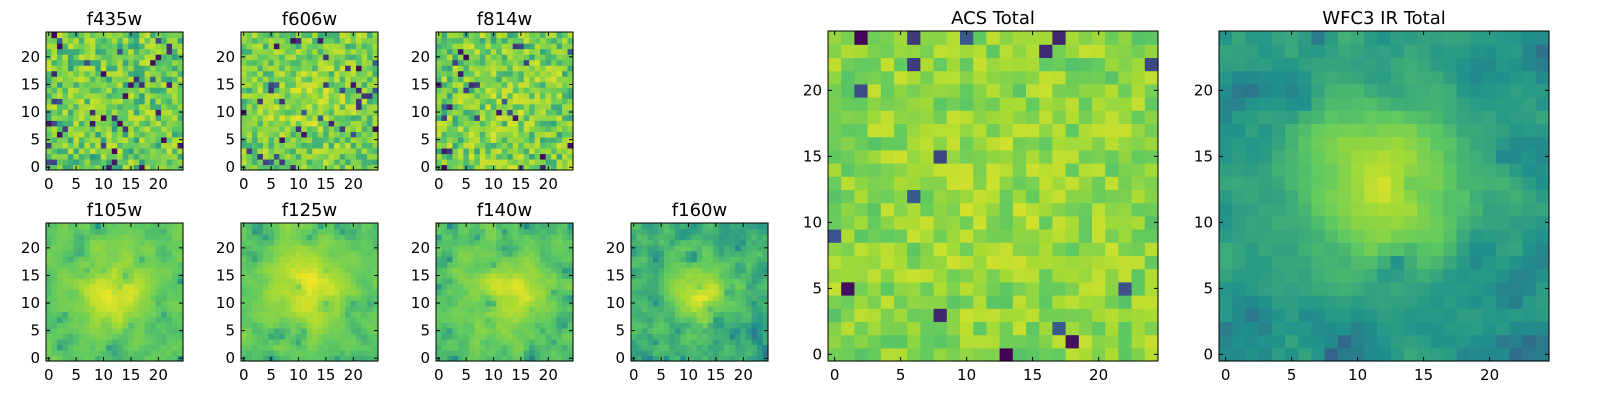  What do you see at coordinates (548, 184) in the screenshot?
I see `x-tick-label: 20` at bounding box center [548, 184].